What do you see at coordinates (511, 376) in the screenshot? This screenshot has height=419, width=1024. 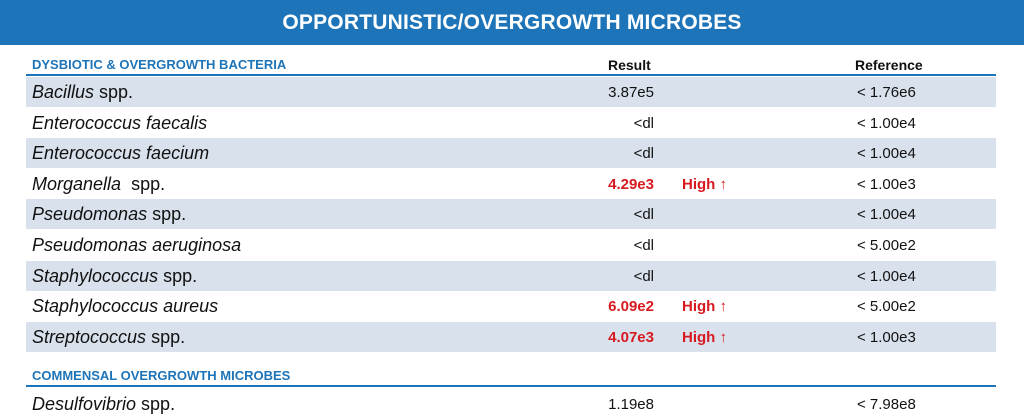 I see `section-header-commensal: COMMENSAL OVERGROWTH MICROBES` at bounding box center [511, 376].